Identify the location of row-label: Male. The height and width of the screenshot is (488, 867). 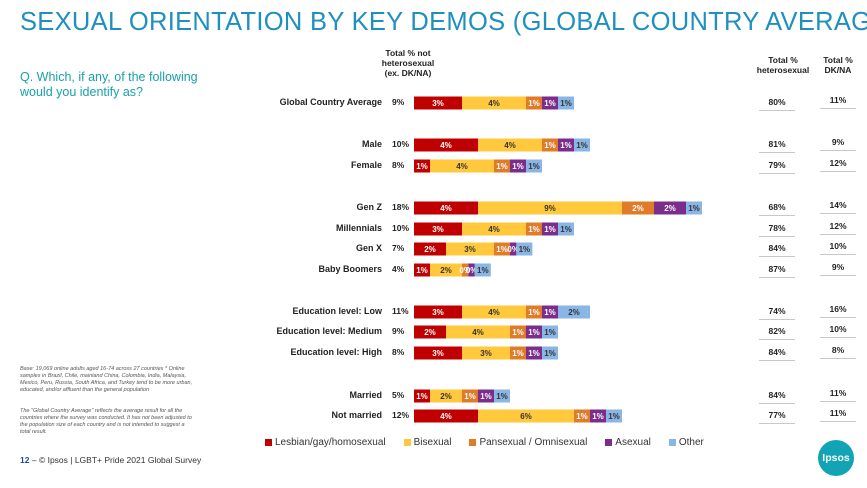
(371, 144).